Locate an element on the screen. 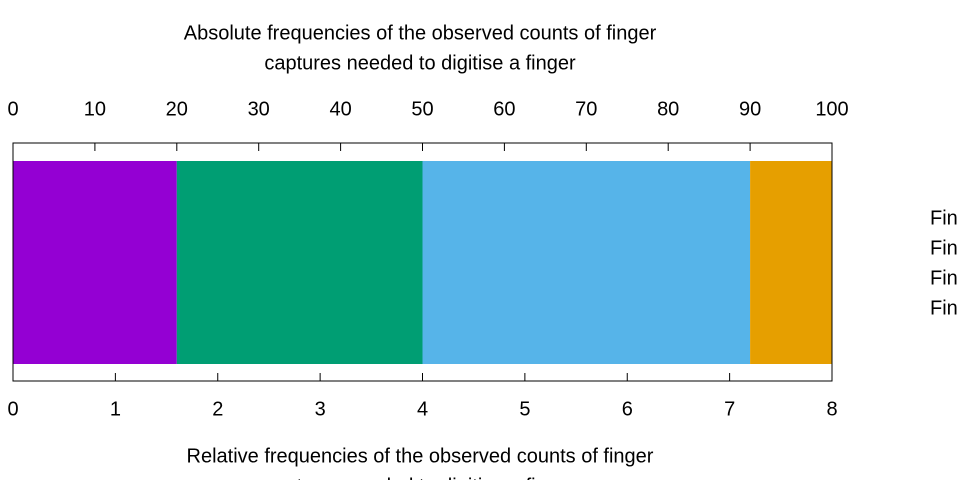  x2-tick-label: 40 is located at coordinates (340, 109).